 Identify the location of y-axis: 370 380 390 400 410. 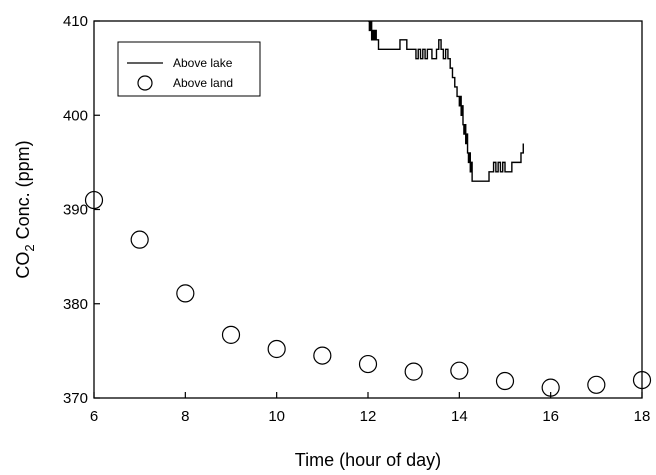
(81, 210).